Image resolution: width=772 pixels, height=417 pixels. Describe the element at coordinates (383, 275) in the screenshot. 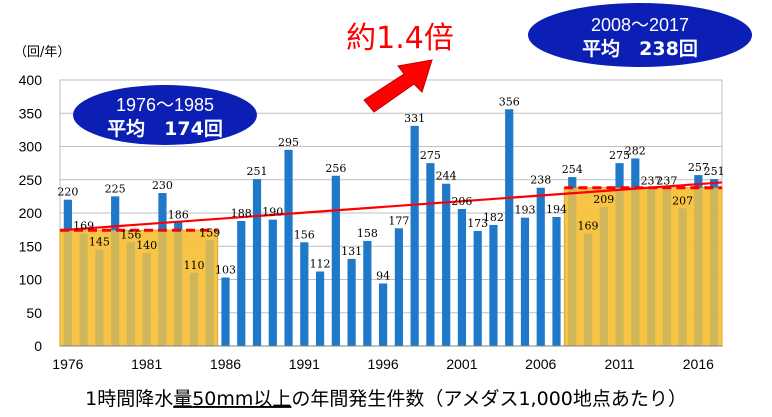

I see `data-label: 94` at that location.